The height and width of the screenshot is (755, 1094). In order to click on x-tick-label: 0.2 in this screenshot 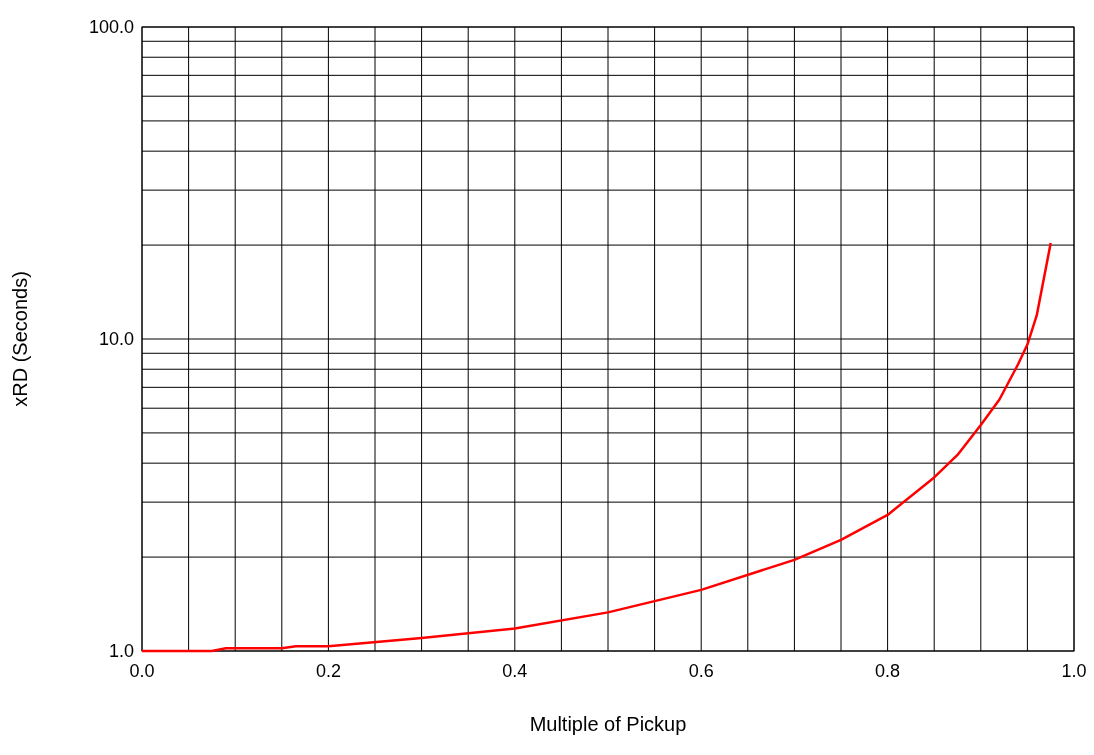, I will do `click(328, 671)`.